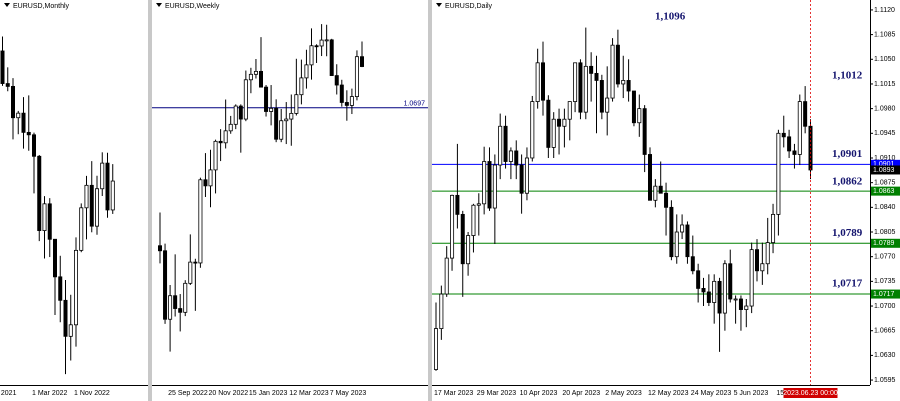 Image resolution: width=900 pixels, height=401 pixels. Describe the element at coordinates (57, 205) in the screenshot. I see `panel-monthly` at that location.